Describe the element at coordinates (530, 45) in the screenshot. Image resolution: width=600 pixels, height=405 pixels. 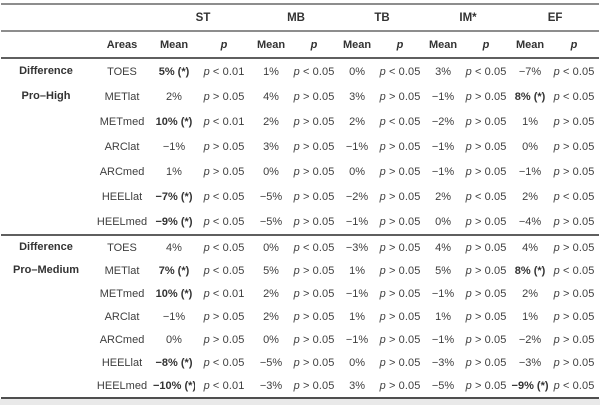
I see `mean-header-ef: Mean` at that location.